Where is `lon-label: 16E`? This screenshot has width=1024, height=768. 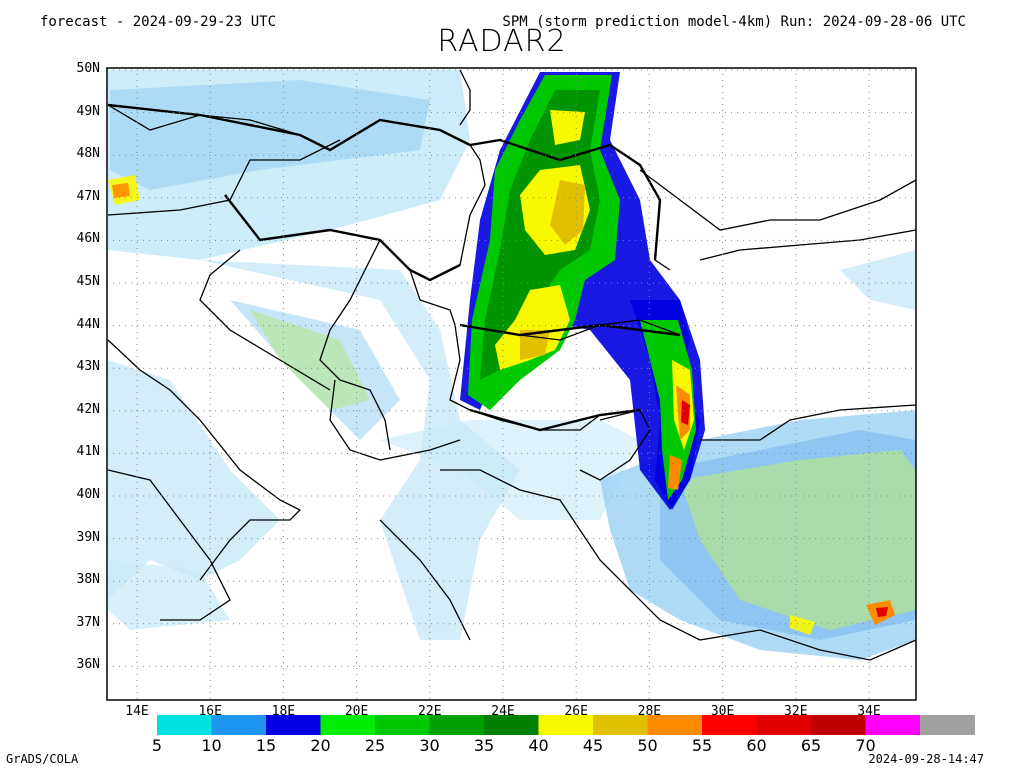 lon-label: 16E is located at coordinates (210, 711).